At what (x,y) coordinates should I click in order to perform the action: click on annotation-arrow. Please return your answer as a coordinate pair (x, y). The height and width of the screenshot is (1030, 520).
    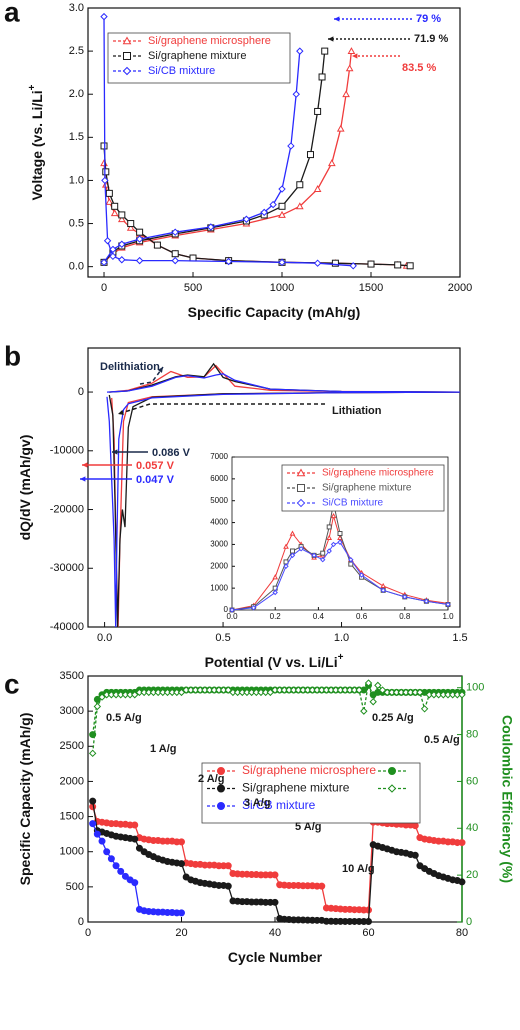
    Looking at the image, I should click on (151, 375).